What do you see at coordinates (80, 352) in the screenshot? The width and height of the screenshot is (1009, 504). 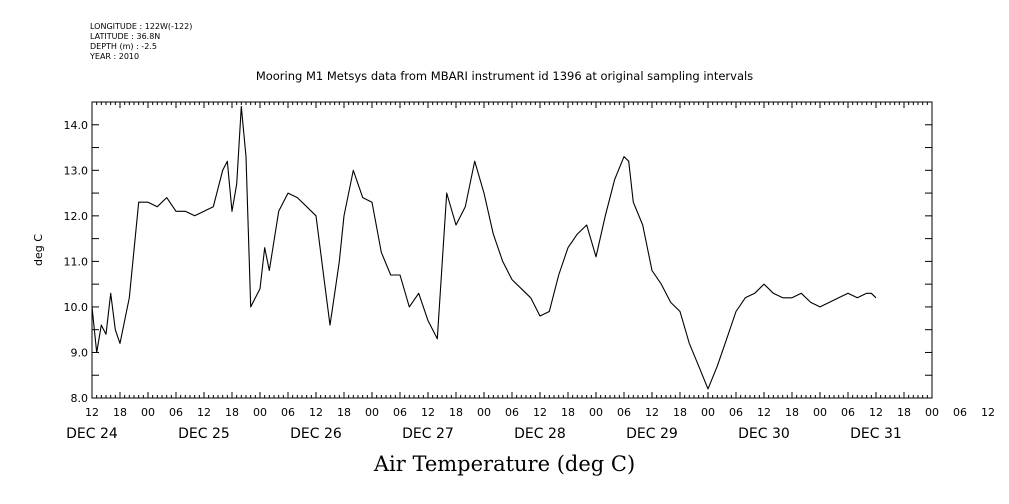 I see `y-tick-label: 9.0` at bounding box center [80, 352].